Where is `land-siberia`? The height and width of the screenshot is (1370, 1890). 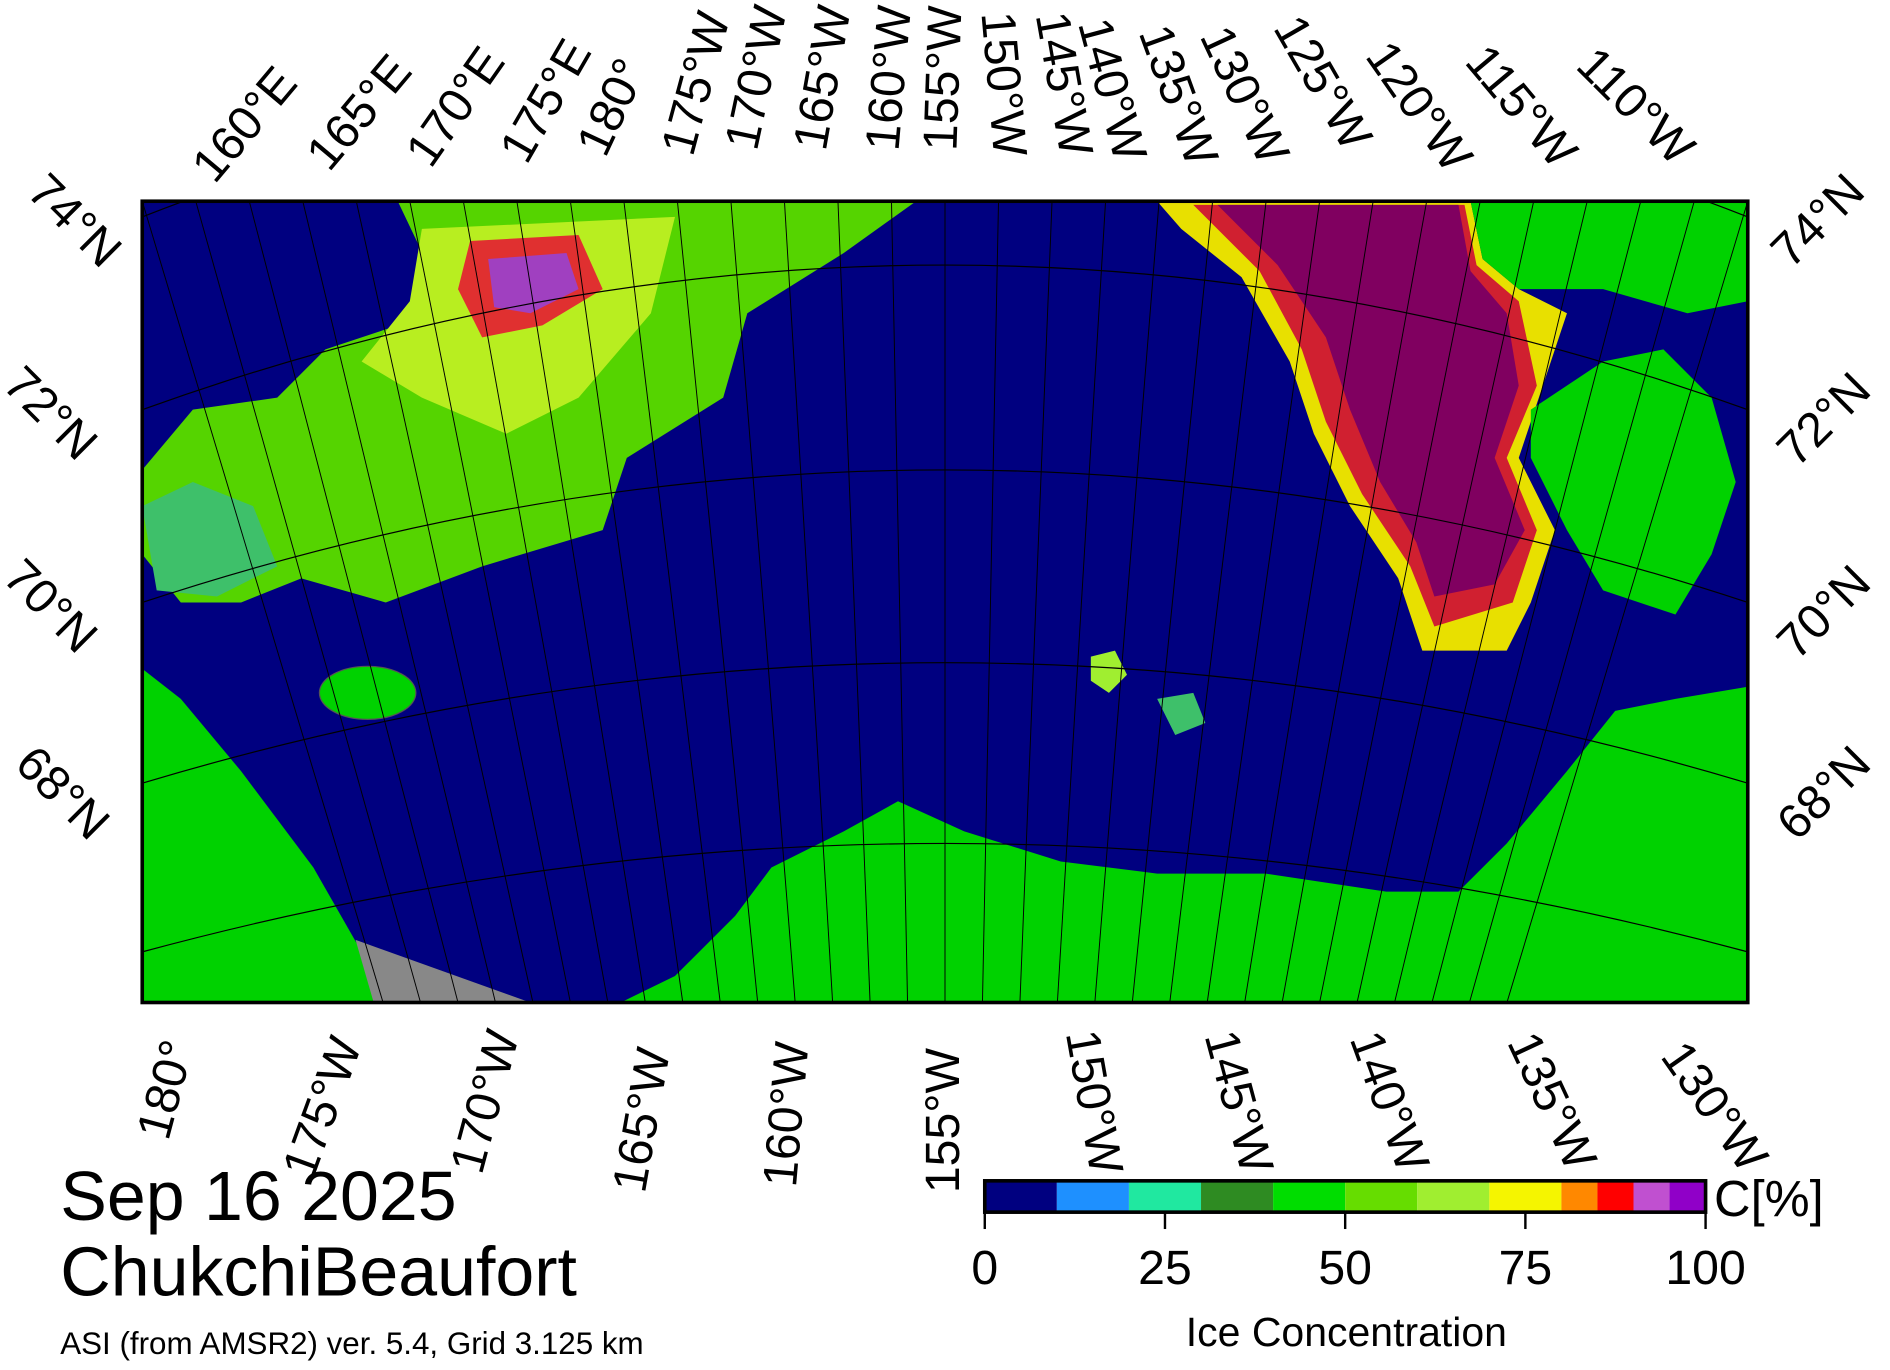
land-siberia is located at coordinates (258, 835).